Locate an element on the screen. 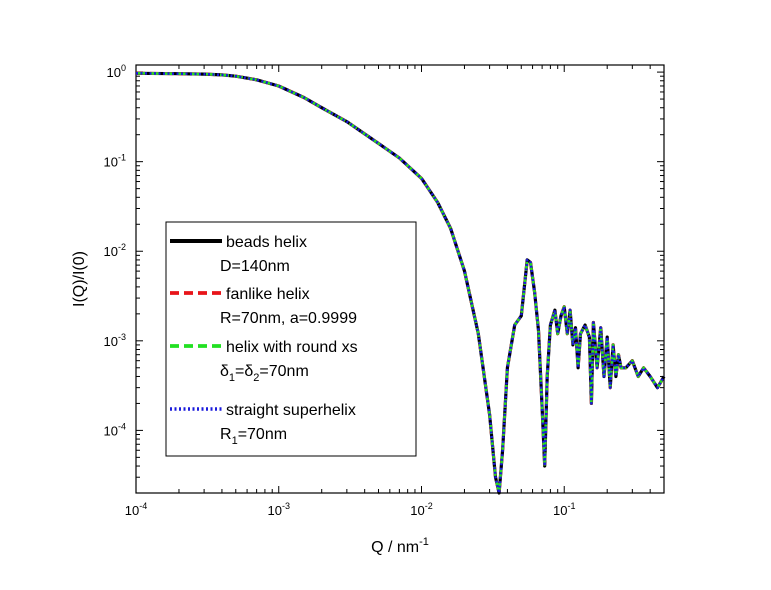 The height and width of the screenshot is (590, 771). x-tick-label: 10⁻⁴ is located at coordinates (136, 509).